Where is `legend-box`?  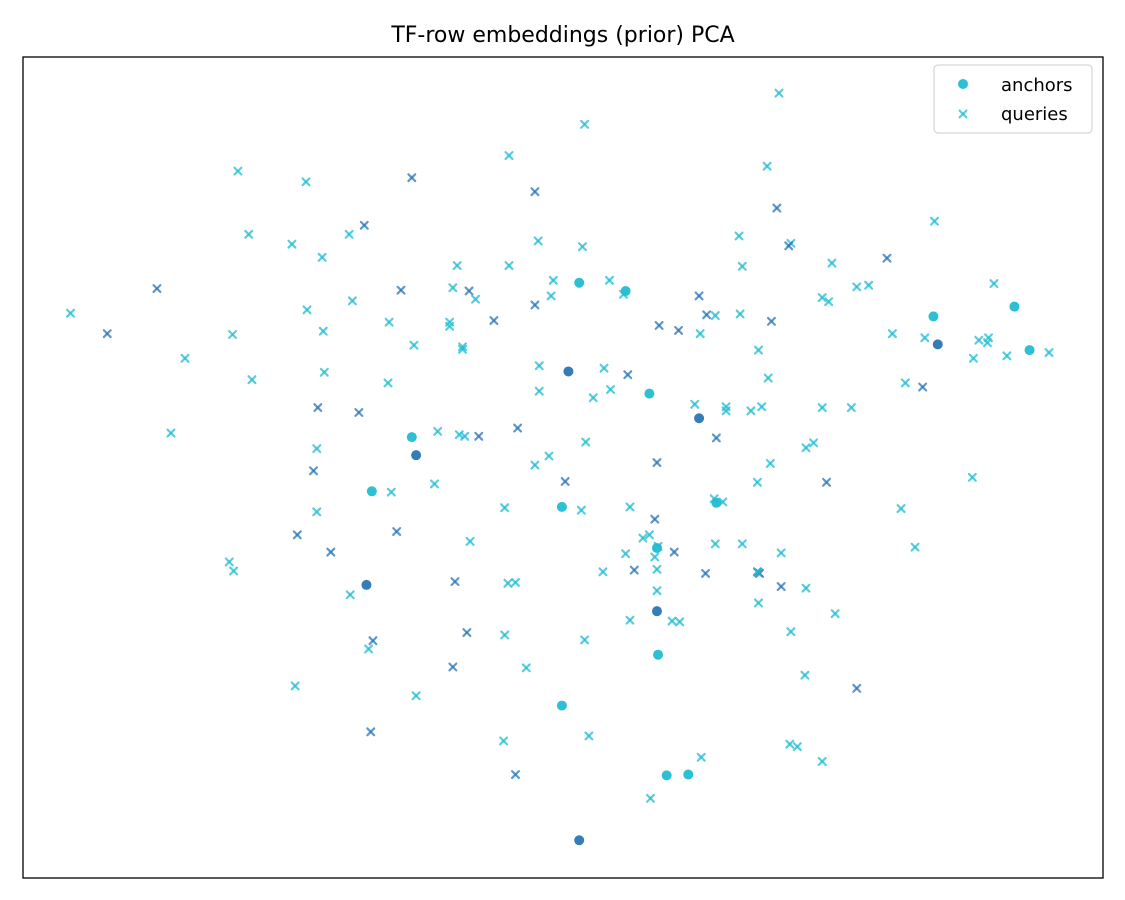 legend-box is located at coordinates (1013, 99).